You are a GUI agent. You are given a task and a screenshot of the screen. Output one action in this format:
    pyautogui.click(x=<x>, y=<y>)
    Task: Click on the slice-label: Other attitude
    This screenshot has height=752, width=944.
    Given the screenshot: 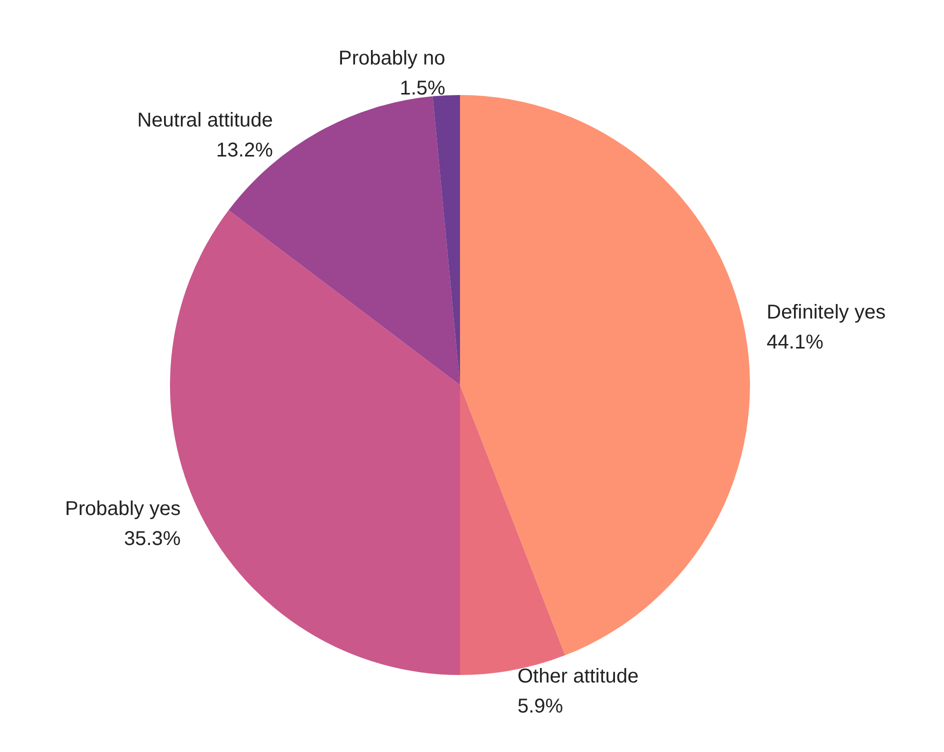 What is the action you would take?
    pyautogui.click(x=578, y=677)
    